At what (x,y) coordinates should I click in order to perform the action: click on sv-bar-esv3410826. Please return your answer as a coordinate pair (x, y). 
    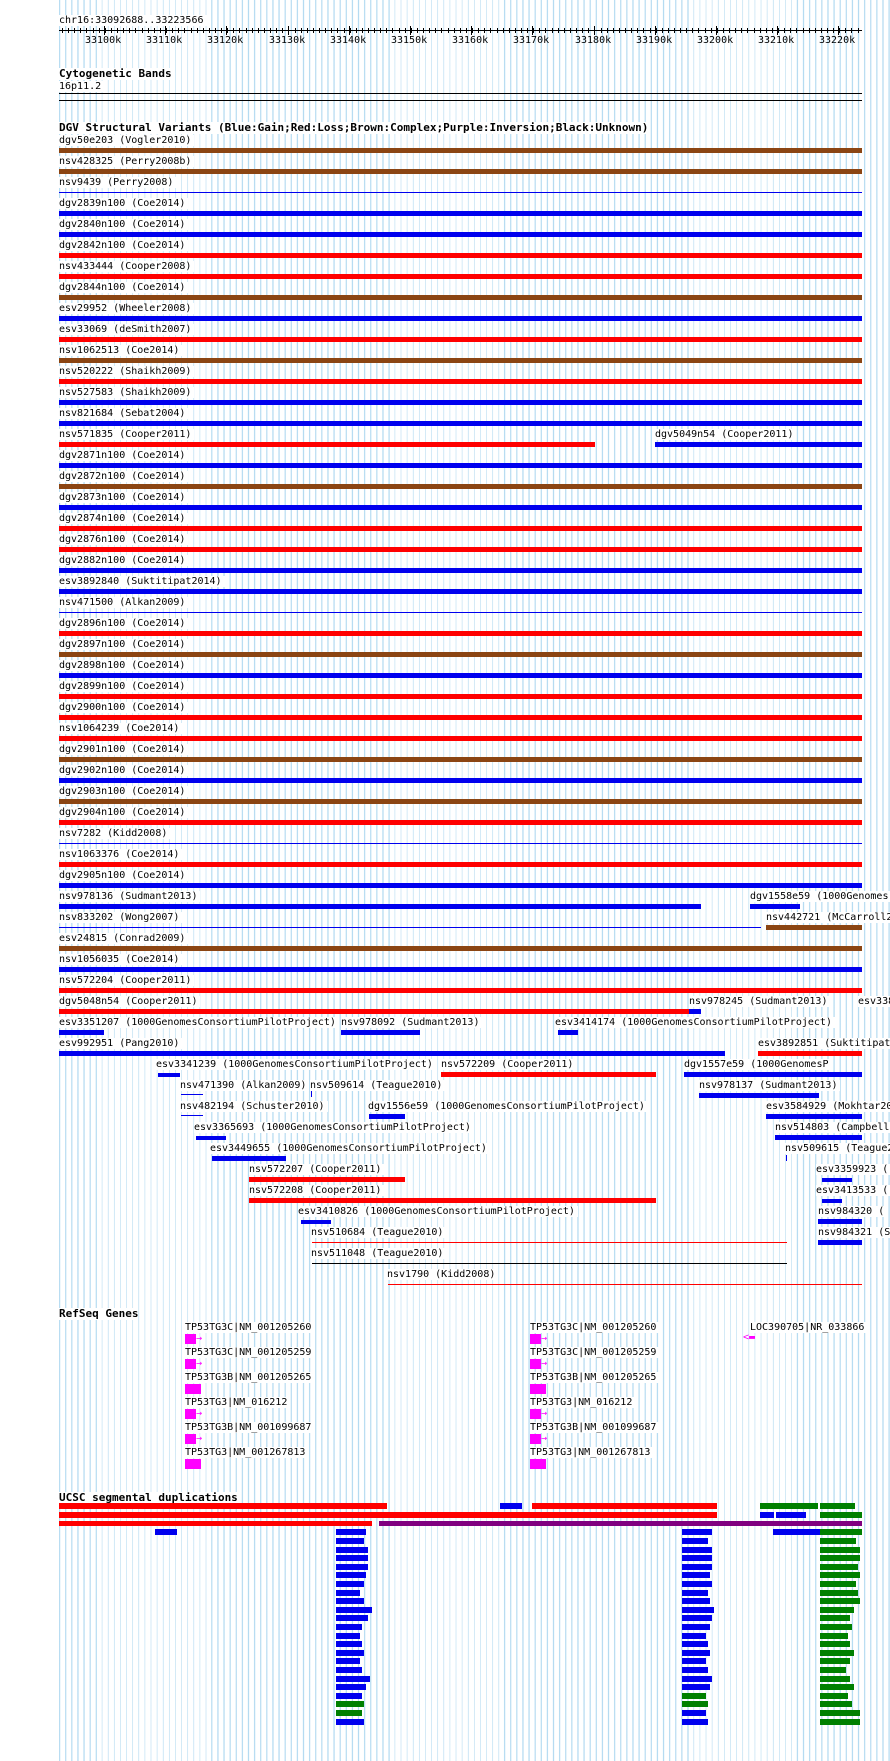
    Looking at the image, I should click on (316, 1222).